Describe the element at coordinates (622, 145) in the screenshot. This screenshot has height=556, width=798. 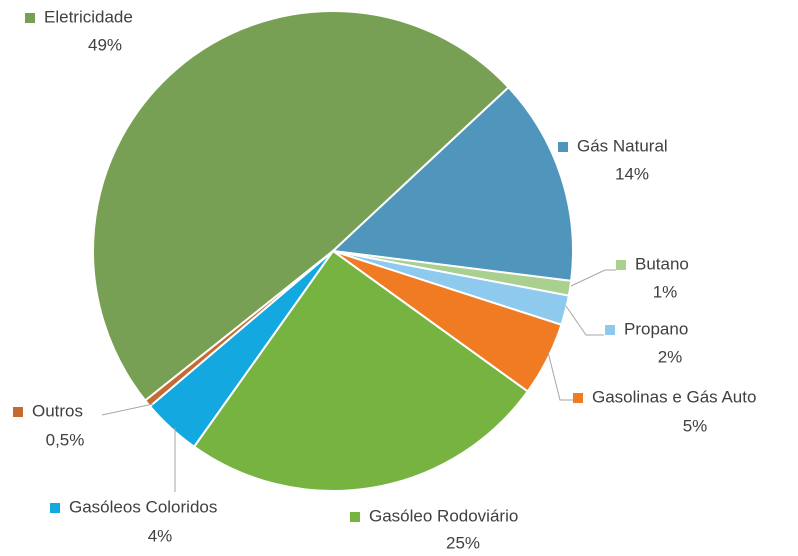
I see `slice-label: Gás Natural` at that location.